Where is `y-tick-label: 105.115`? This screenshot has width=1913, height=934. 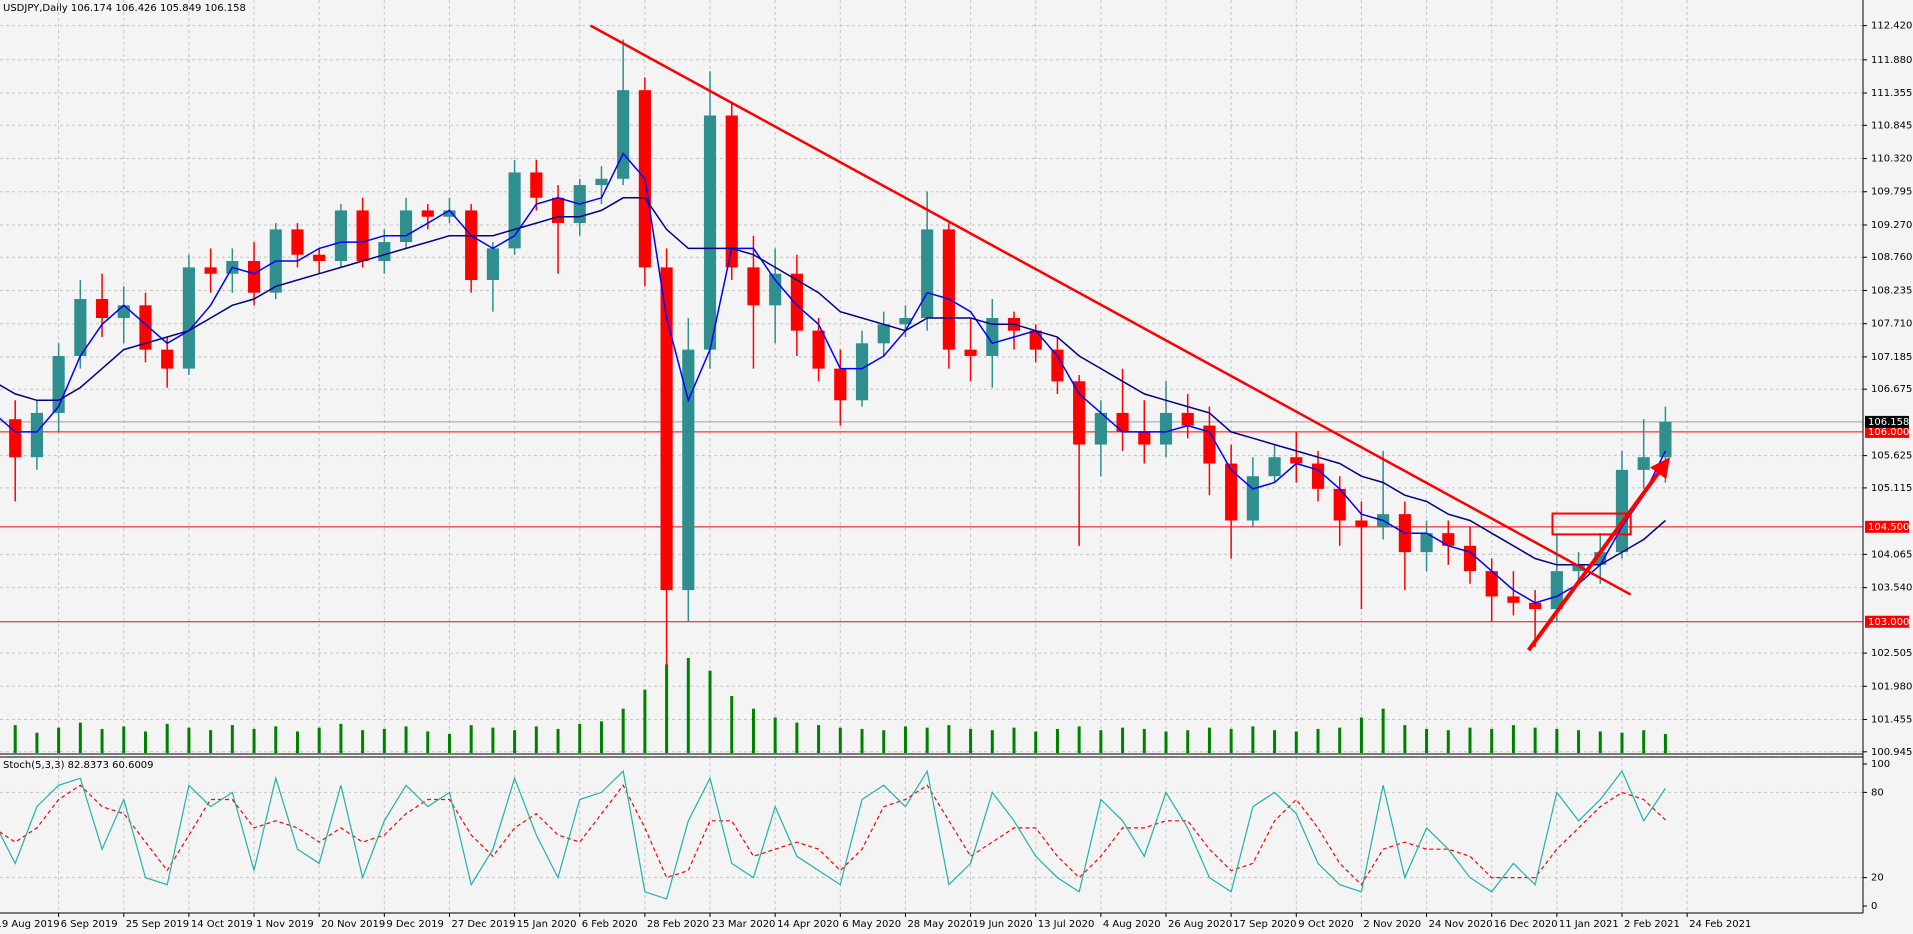
y-tick-label: 105.115 is located at coordinates (1891, 488).